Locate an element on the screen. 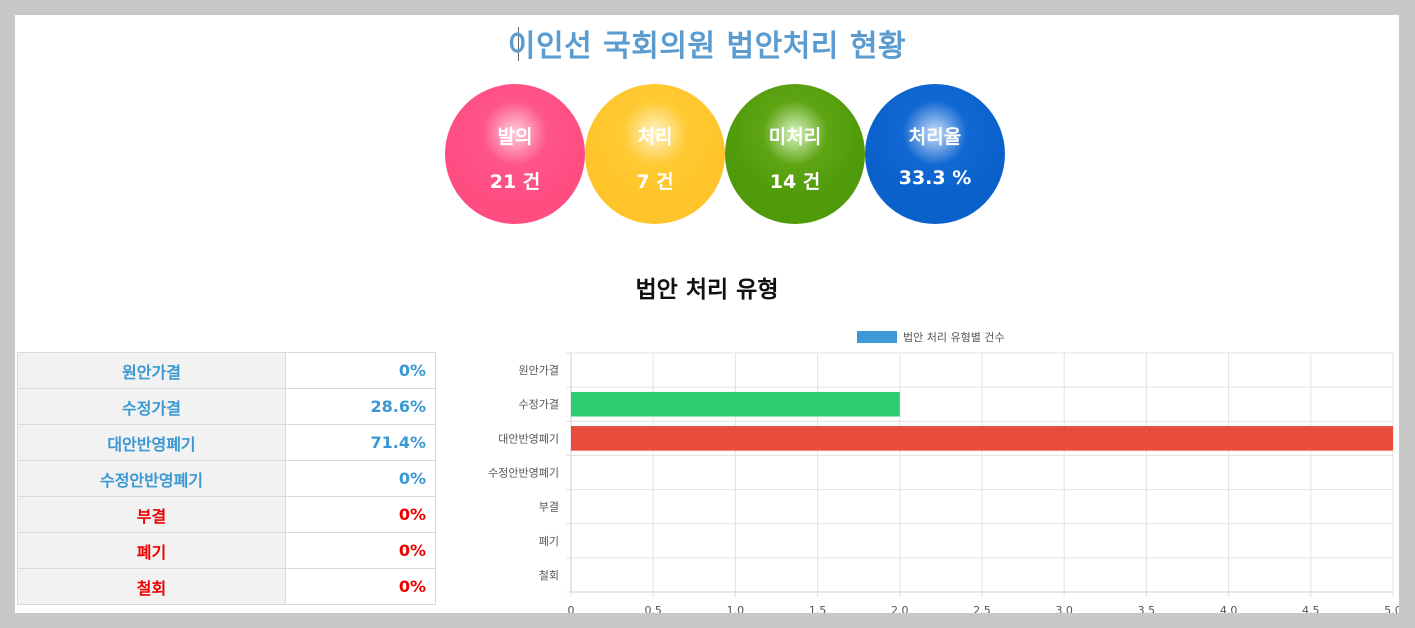 The image size is (1415, 628). stat-processed: 처리 7 건 is located at coordinates (655, 154).